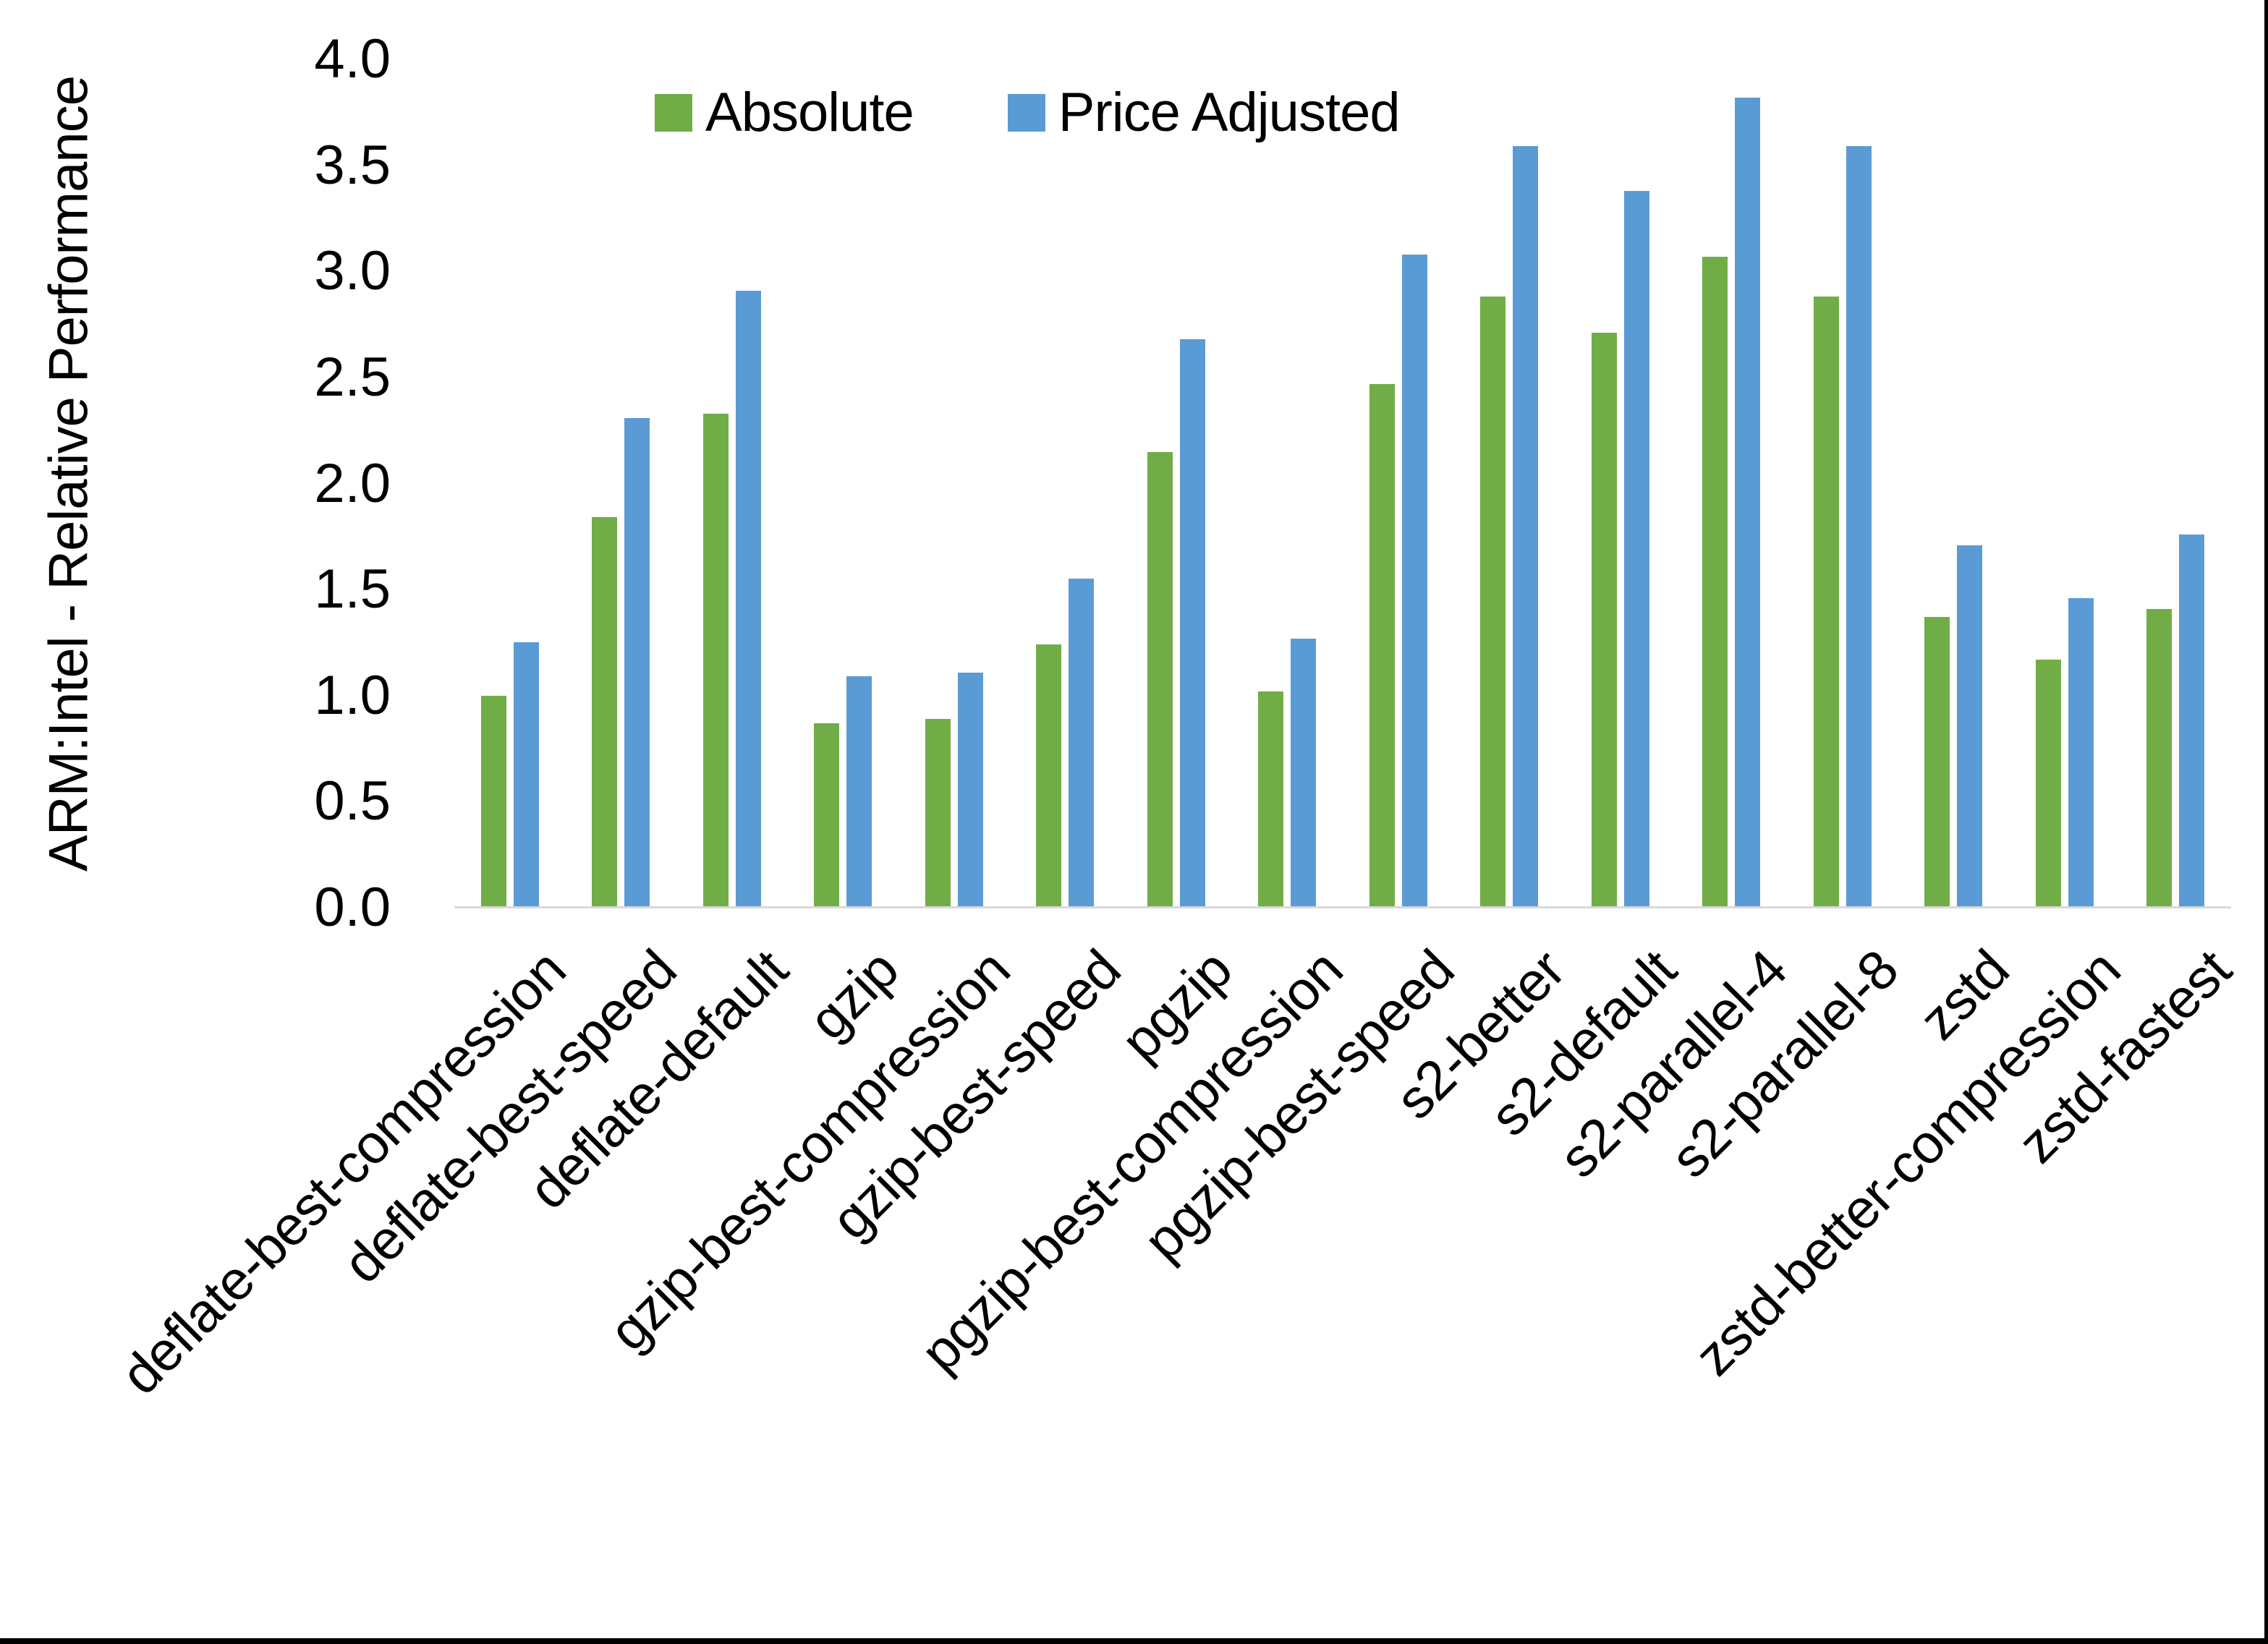  Describe the element at coordinates (748, 599) in the screenshot. I see `bar-price-adjusted-deflate-default` at that location.